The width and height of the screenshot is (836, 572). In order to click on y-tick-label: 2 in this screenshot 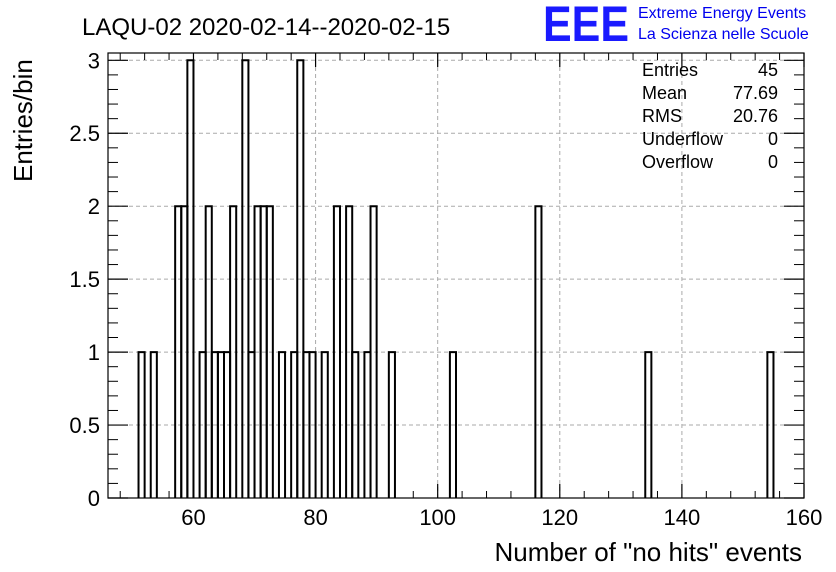, I will do `click(94, 206)`.